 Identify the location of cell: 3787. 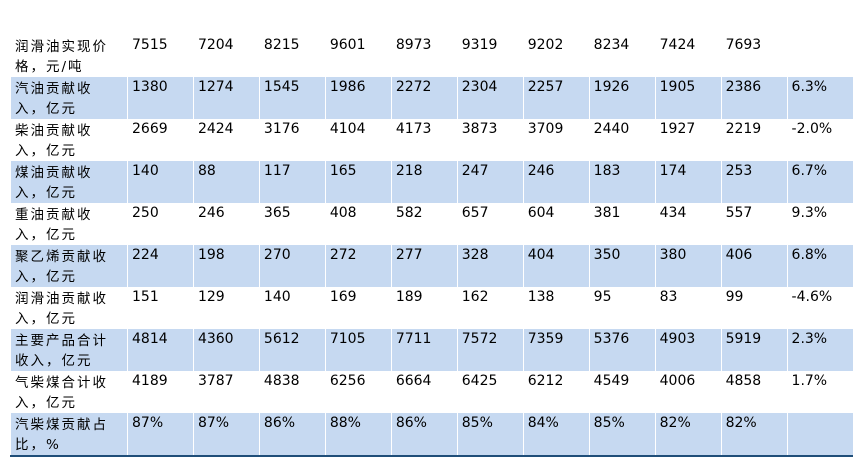
(226, 392).